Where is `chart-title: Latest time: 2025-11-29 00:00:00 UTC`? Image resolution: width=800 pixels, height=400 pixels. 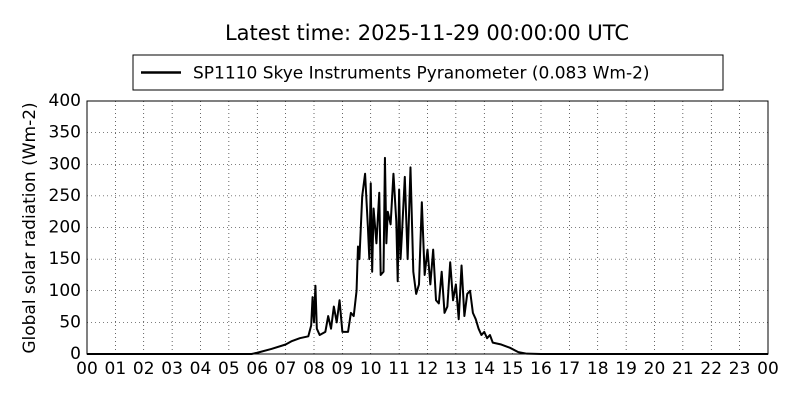 chart-title: Latest time: 2025-11-29 00:00:00 UTC is located at coordinates (427, 33).